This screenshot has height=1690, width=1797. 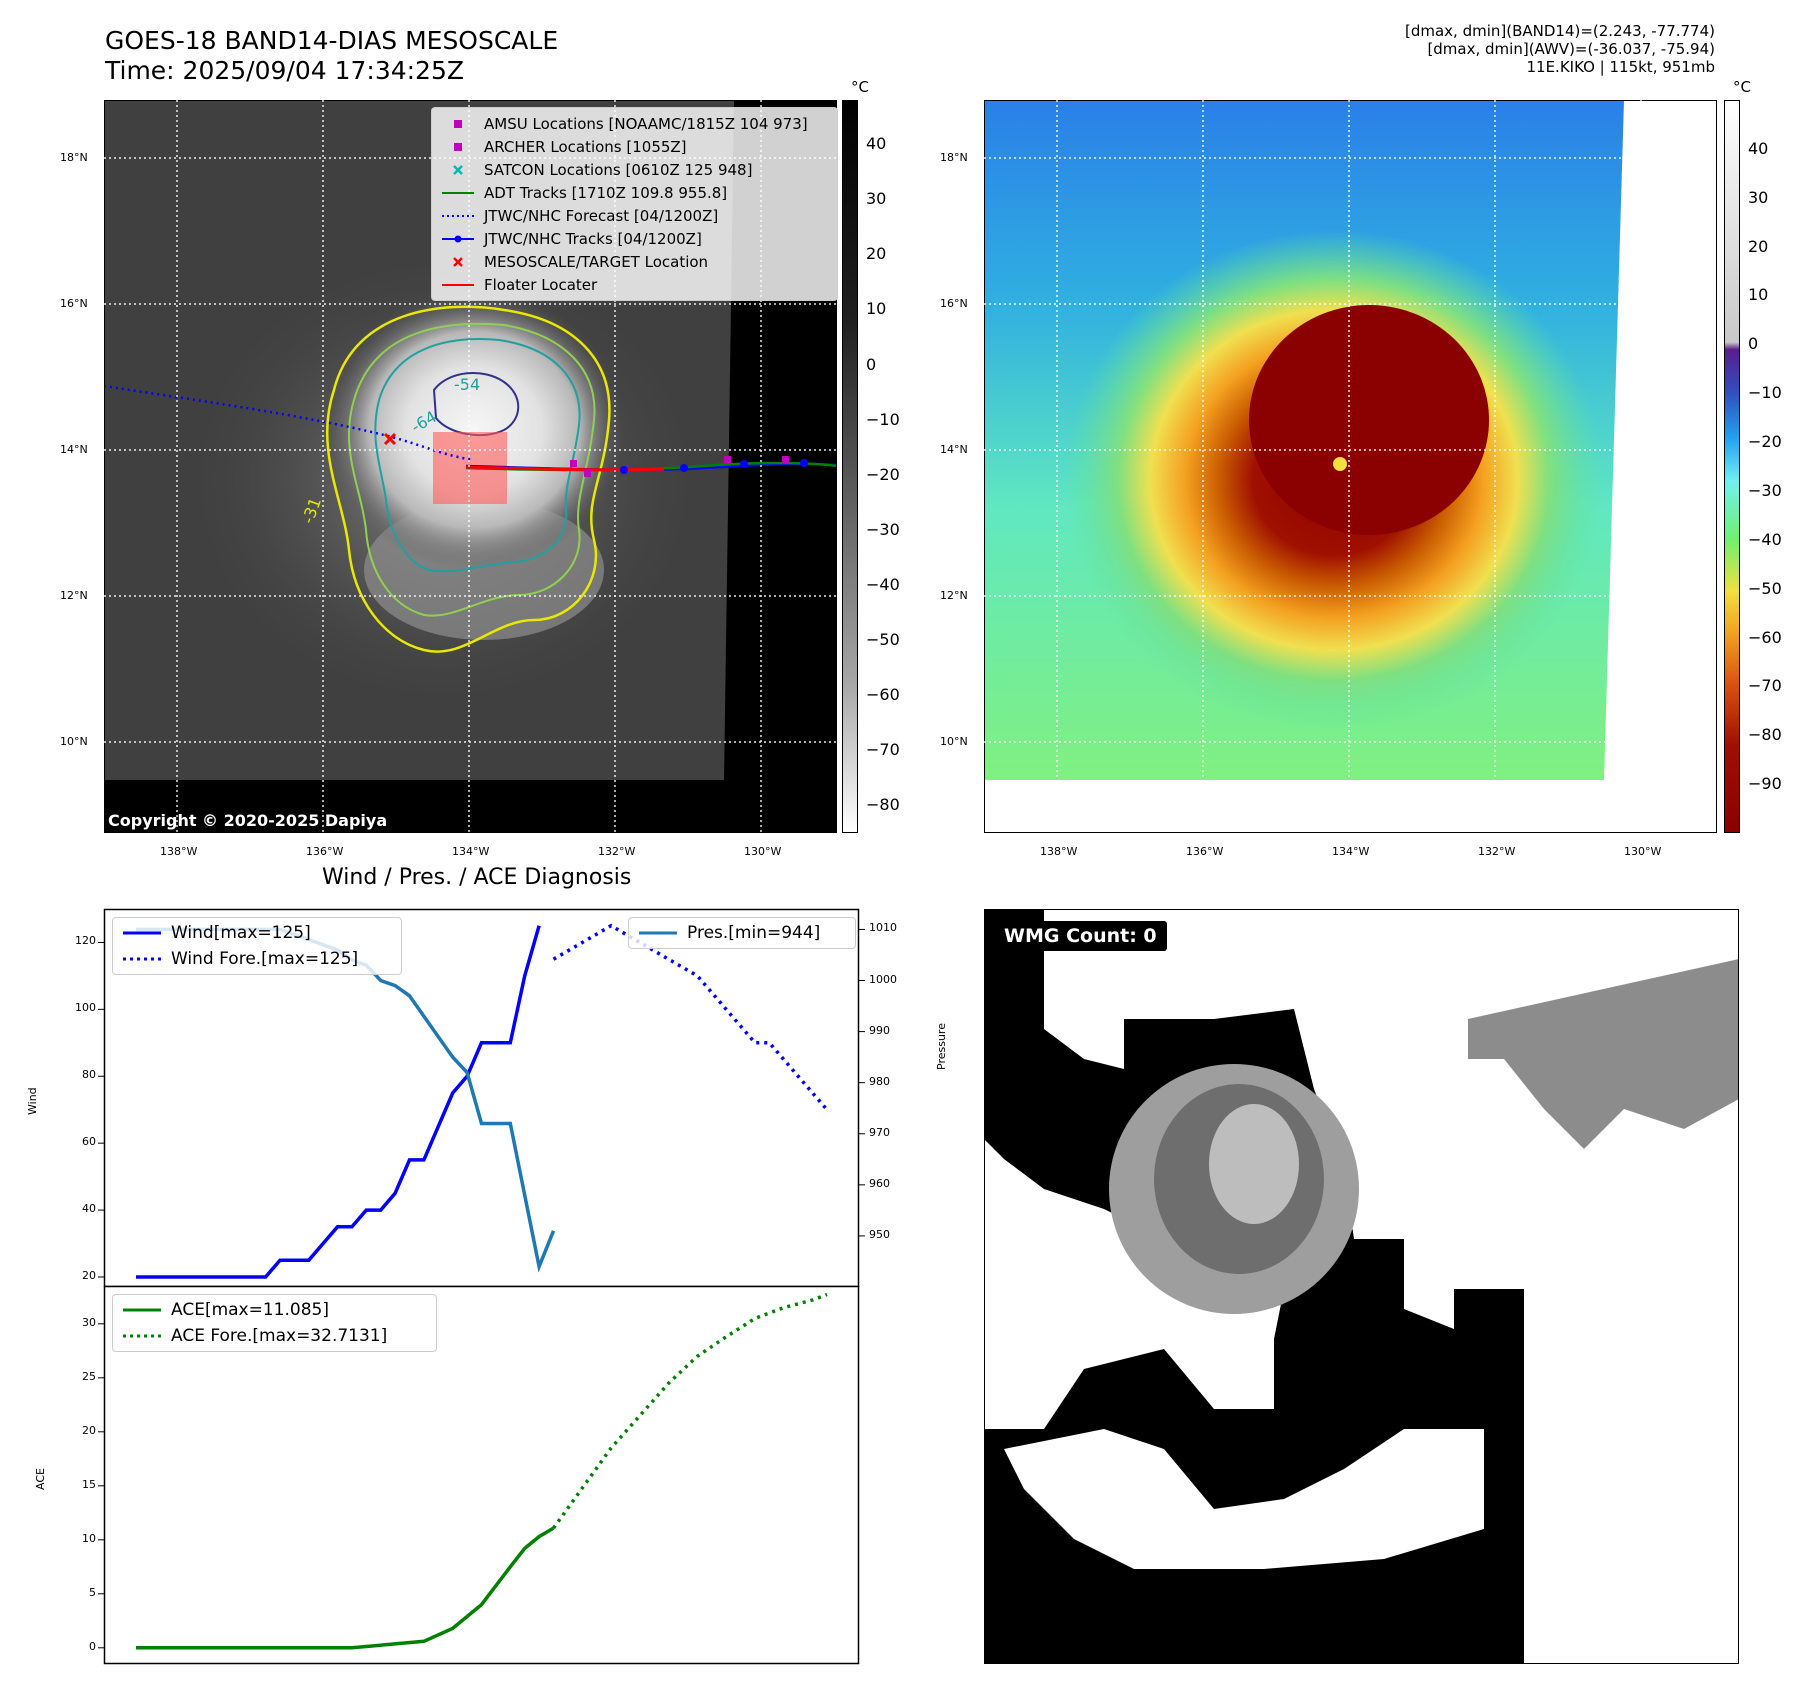 What do you see at coordinates (85, 1008) in the screenshot?
I see `y-tick-label: 100` at bounding box center [85, 1008].